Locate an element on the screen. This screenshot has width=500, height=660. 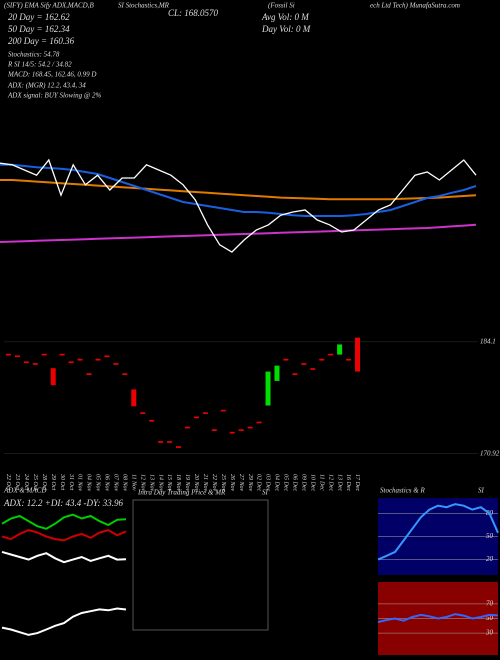
indicator-label: MACD: 168.45, 162.46, 0.99 D is located at coordinates (51, 75).